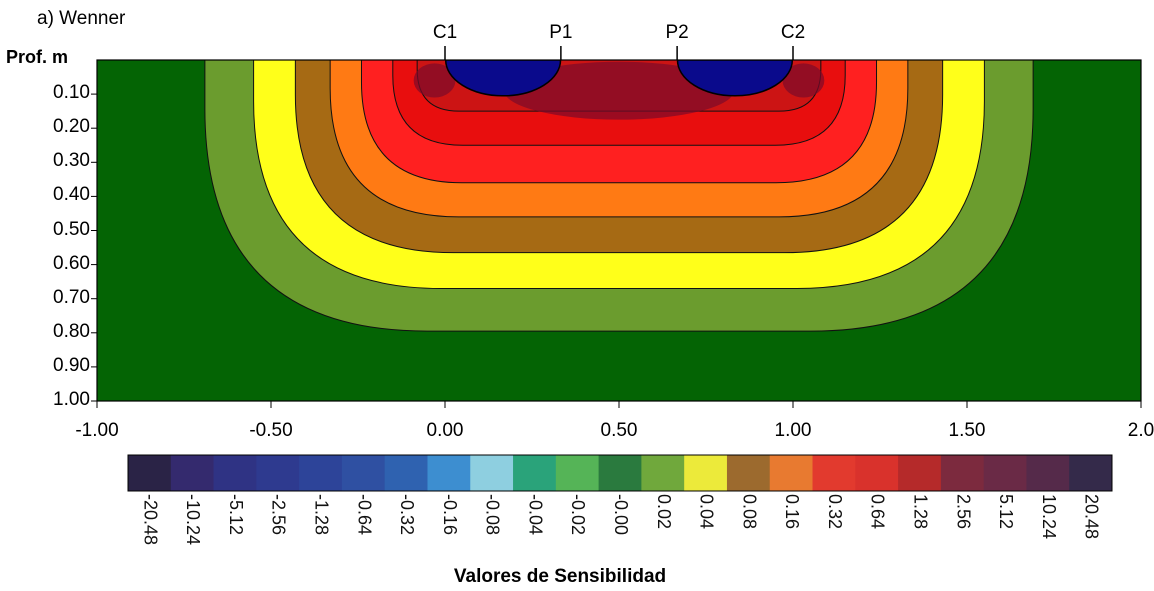 This screenshot has width=1154, height=591. I want to click on y-tick-label: 0.10, so click(71, 93).